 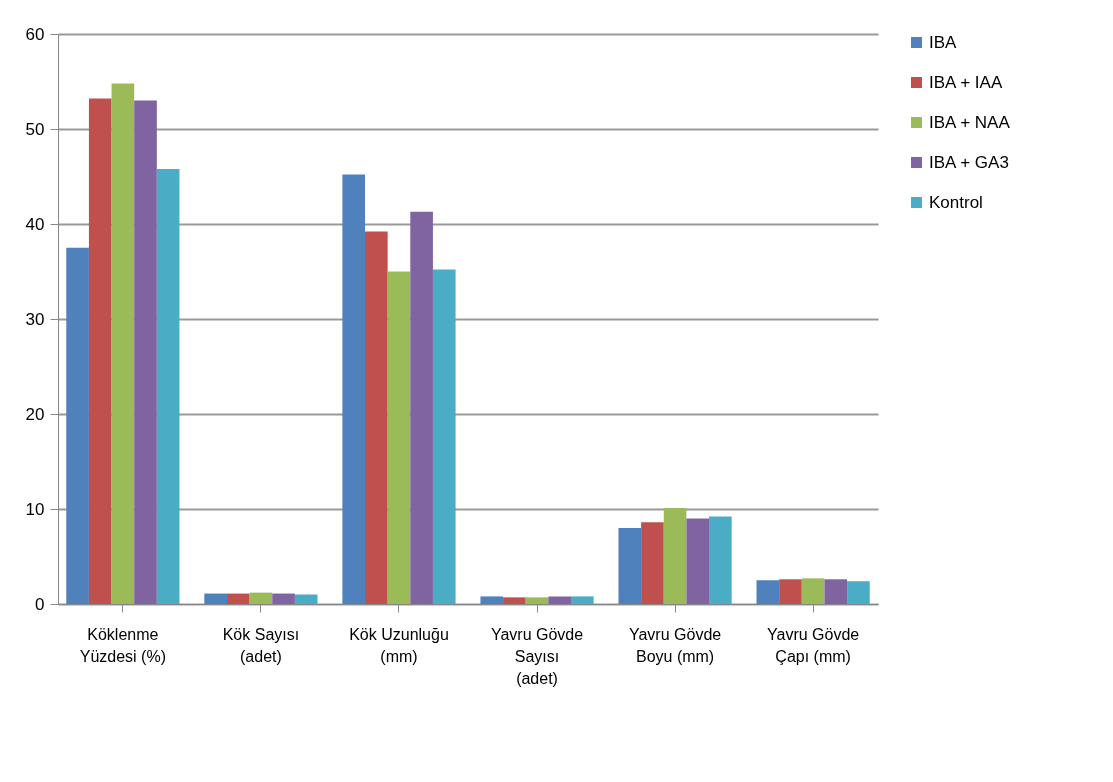 What do you see at coordinates (261, 645) in the screenshot?
I see `x-tick-label: Kök Sayısı (adet)` at bounding box center [261, 645].